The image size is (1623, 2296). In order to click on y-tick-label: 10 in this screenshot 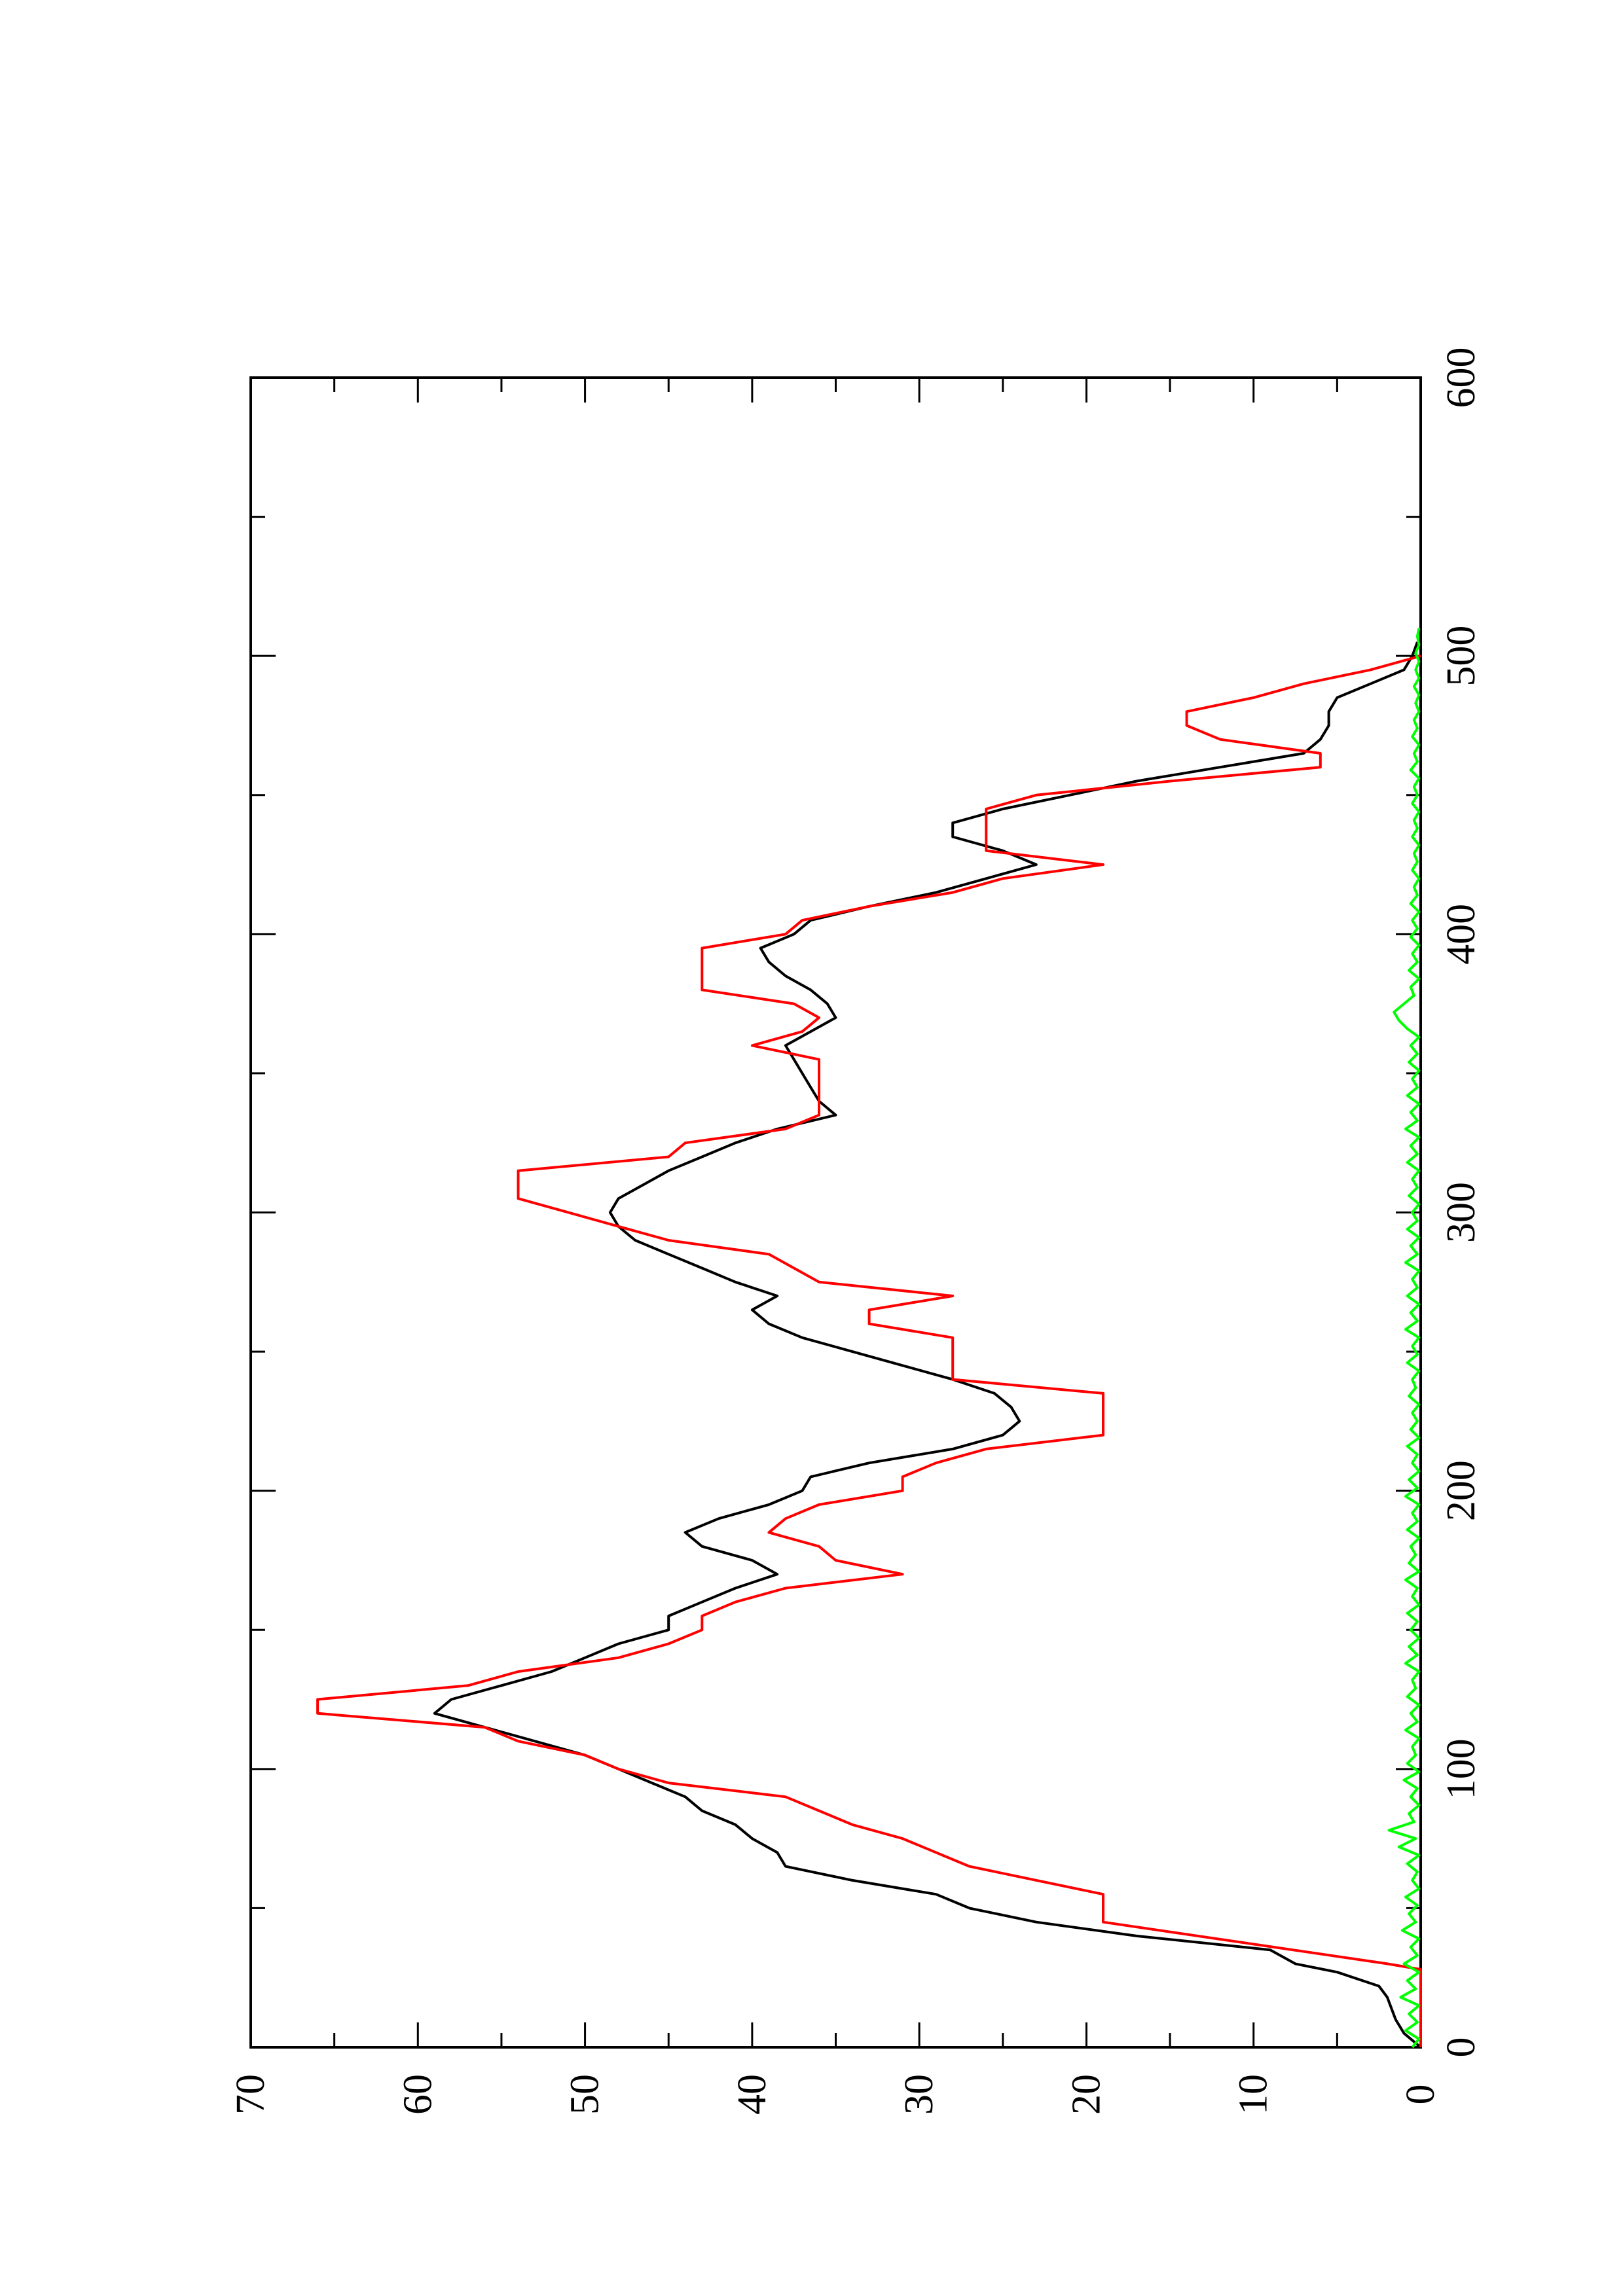, I will do `click(1253, 2094)`.